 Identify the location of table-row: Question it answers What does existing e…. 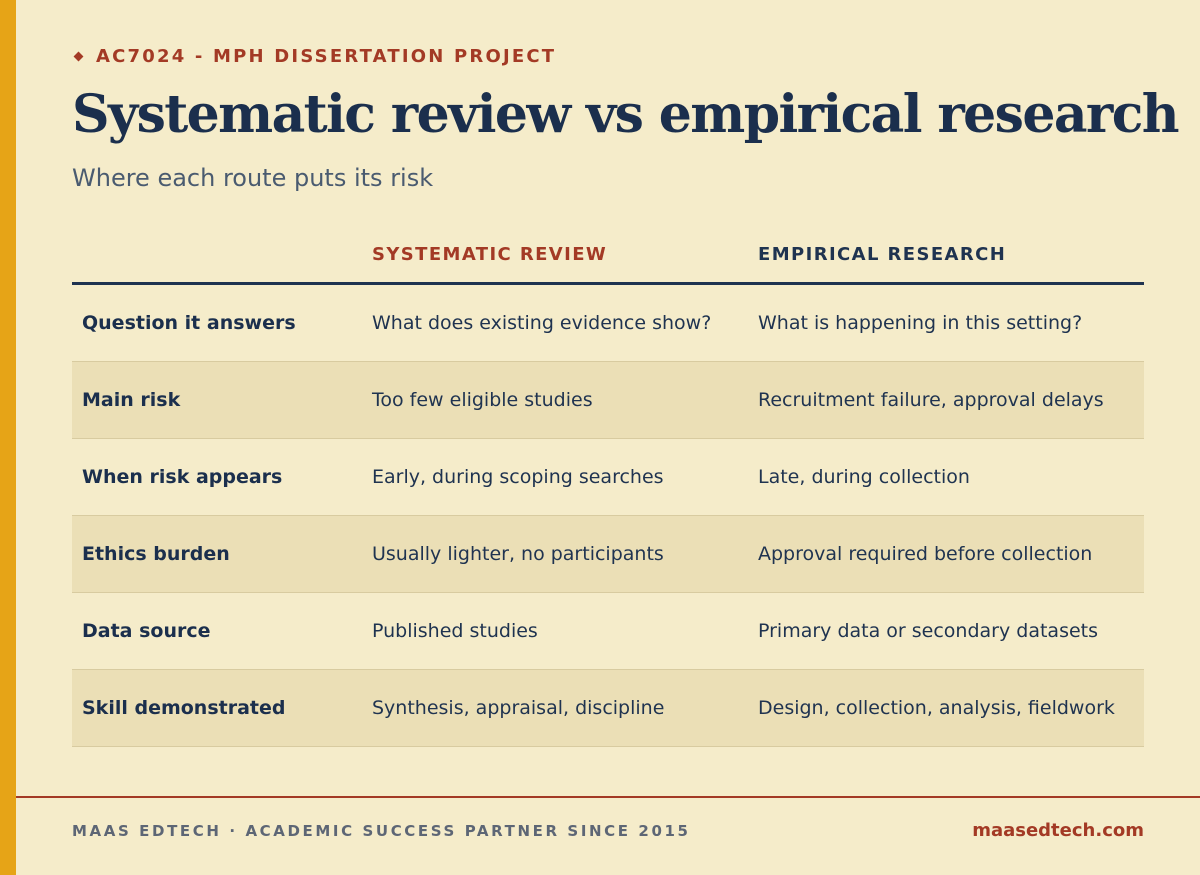
(608, 323).